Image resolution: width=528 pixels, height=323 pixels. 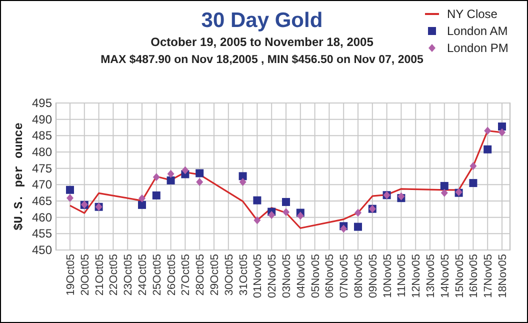 What do you see at coordinates (186, 275) in the screenshot?
I see `x-tick-label: 27Oct05` at bounding box center [186, 275].